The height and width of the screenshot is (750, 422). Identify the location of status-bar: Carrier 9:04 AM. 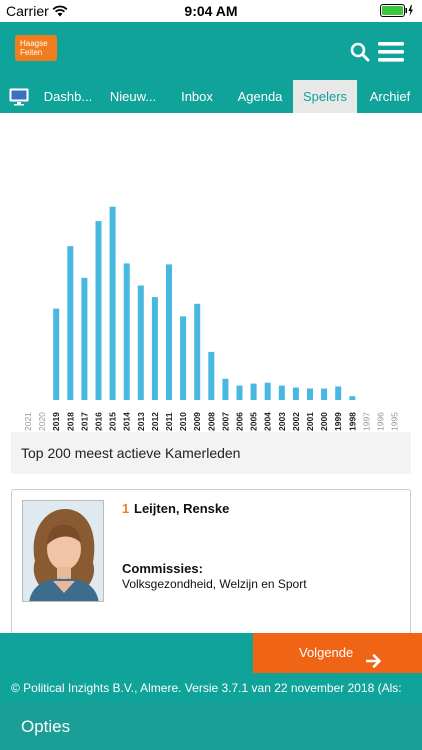
(211, 11).